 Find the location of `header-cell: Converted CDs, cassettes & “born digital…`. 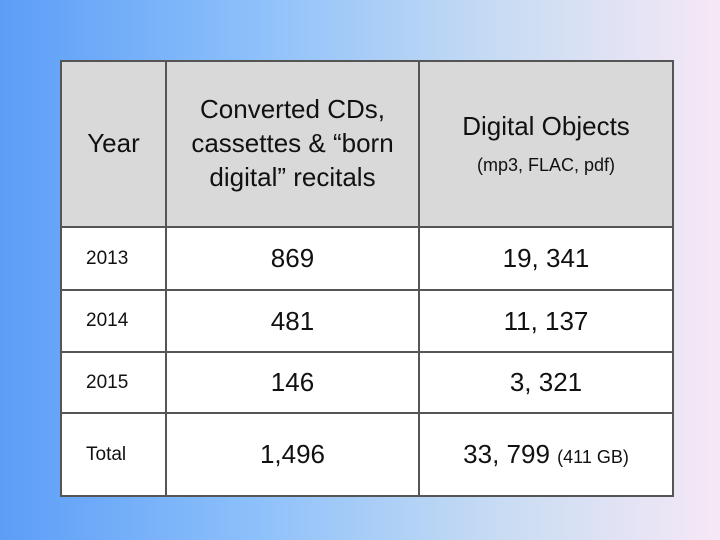

header-cell: Converted CDs, cassettes & “born digital… is located at coordinates (292, 144).